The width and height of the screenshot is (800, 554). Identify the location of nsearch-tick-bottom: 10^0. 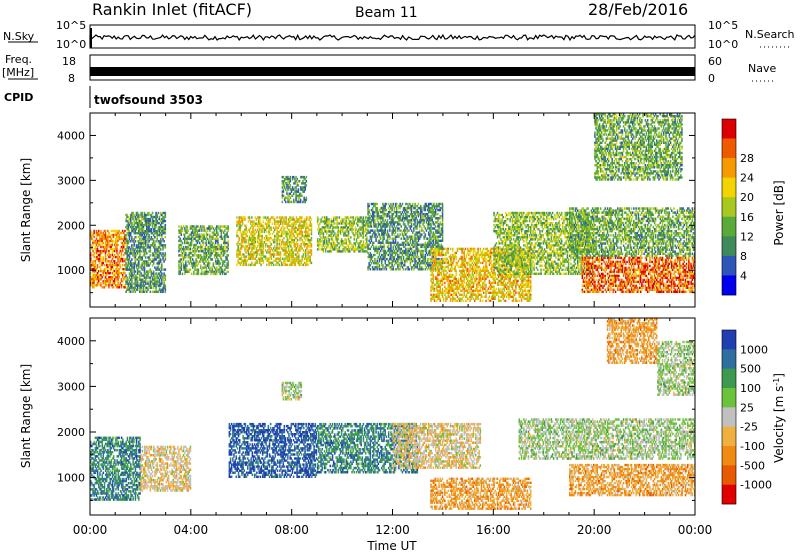
(723, 44).